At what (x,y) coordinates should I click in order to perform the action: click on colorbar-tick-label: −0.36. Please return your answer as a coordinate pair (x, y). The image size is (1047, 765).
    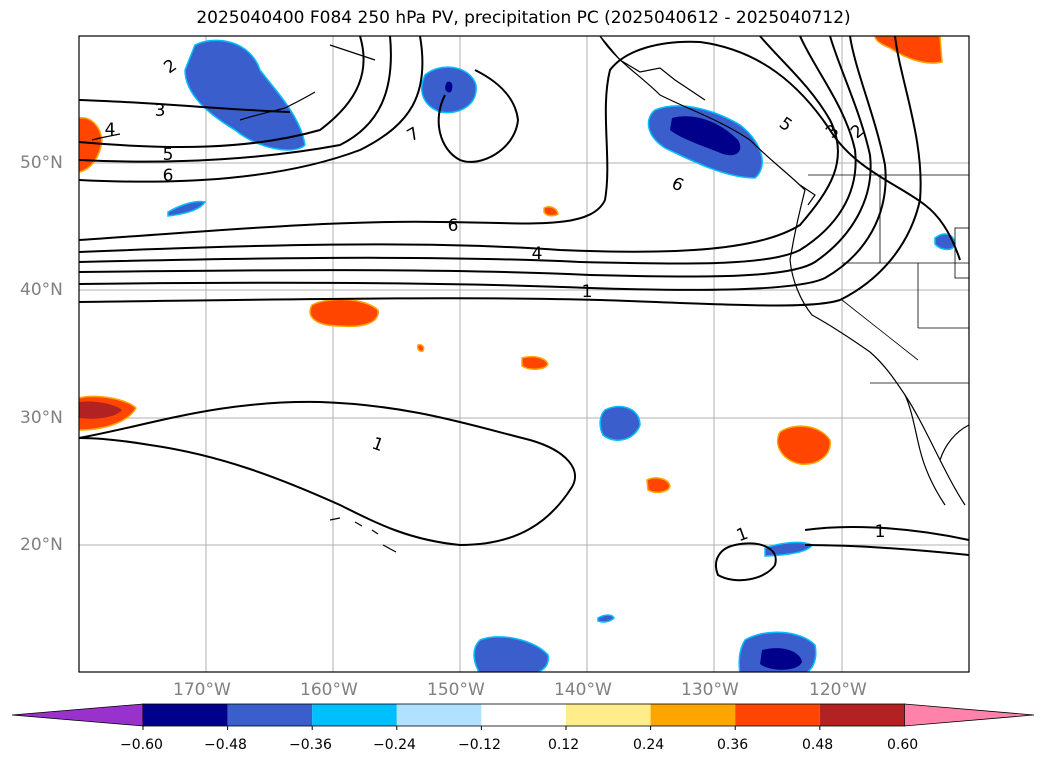
    Looking at the image, I should click on (310, 745).